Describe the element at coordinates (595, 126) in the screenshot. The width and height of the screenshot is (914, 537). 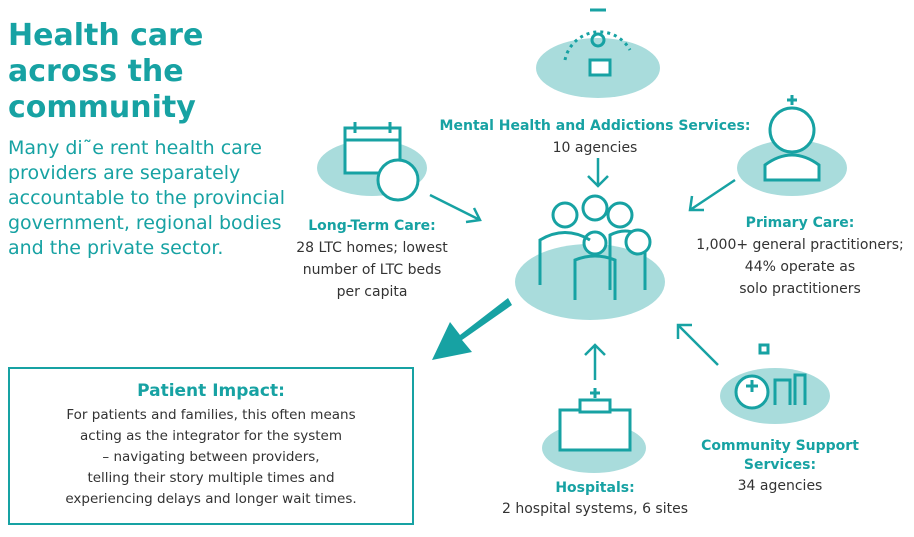
I see `node-label: Mental Health and Addictions Services:` at that location.